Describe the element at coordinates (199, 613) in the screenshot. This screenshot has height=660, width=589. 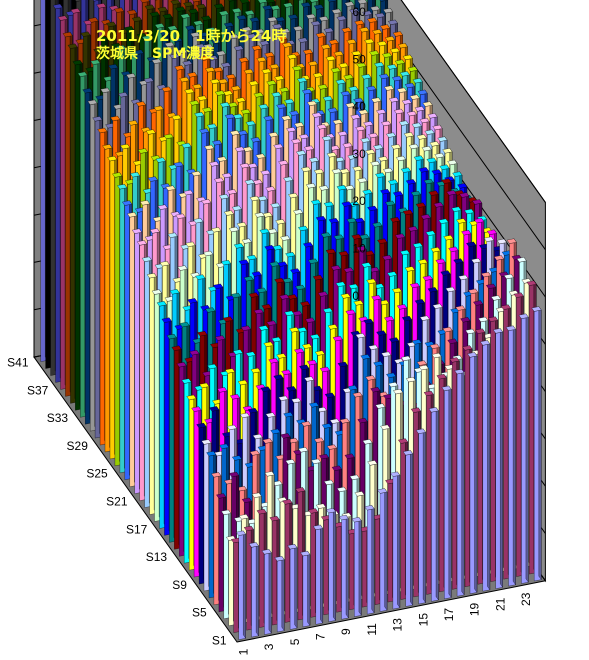
I see `series-tick-label: S5` at that location.